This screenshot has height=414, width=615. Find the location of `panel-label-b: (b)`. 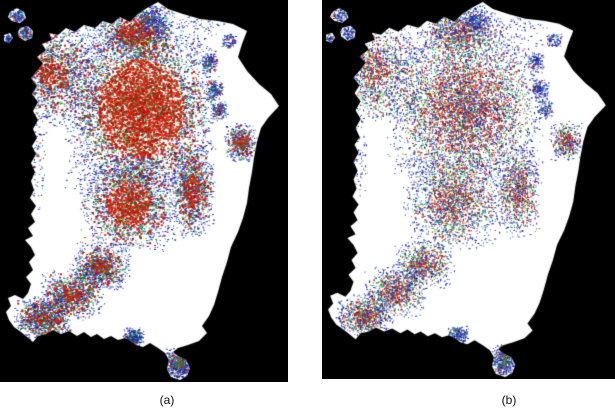

panel-label-b: (b) is located at coordinates (509, 400).